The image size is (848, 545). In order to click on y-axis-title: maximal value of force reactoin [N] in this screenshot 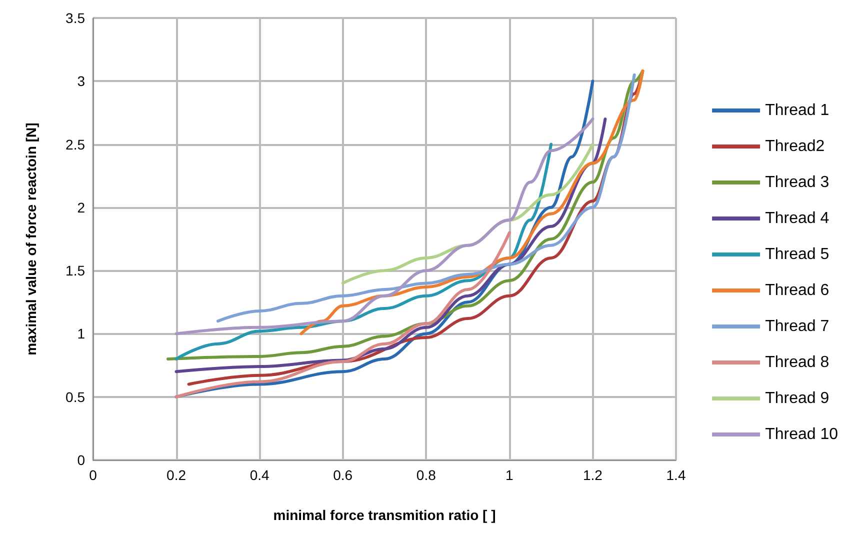, I will do `click(31, 239)`.